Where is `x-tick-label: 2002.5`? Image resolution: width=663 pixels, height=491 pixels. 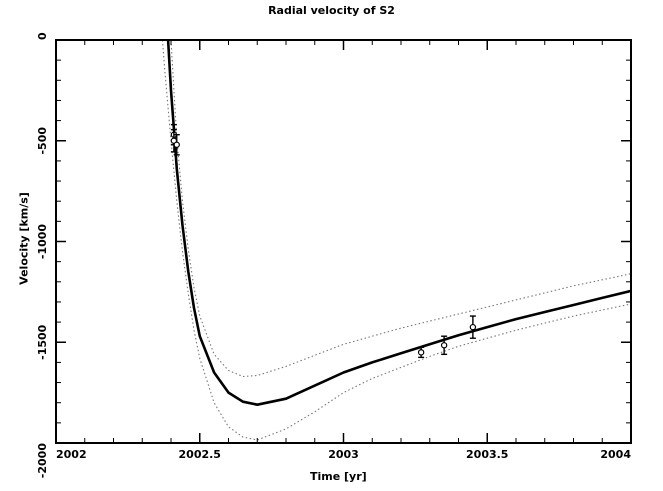
x-tick-label: 2002.5 is located at coordinates (200, 454).